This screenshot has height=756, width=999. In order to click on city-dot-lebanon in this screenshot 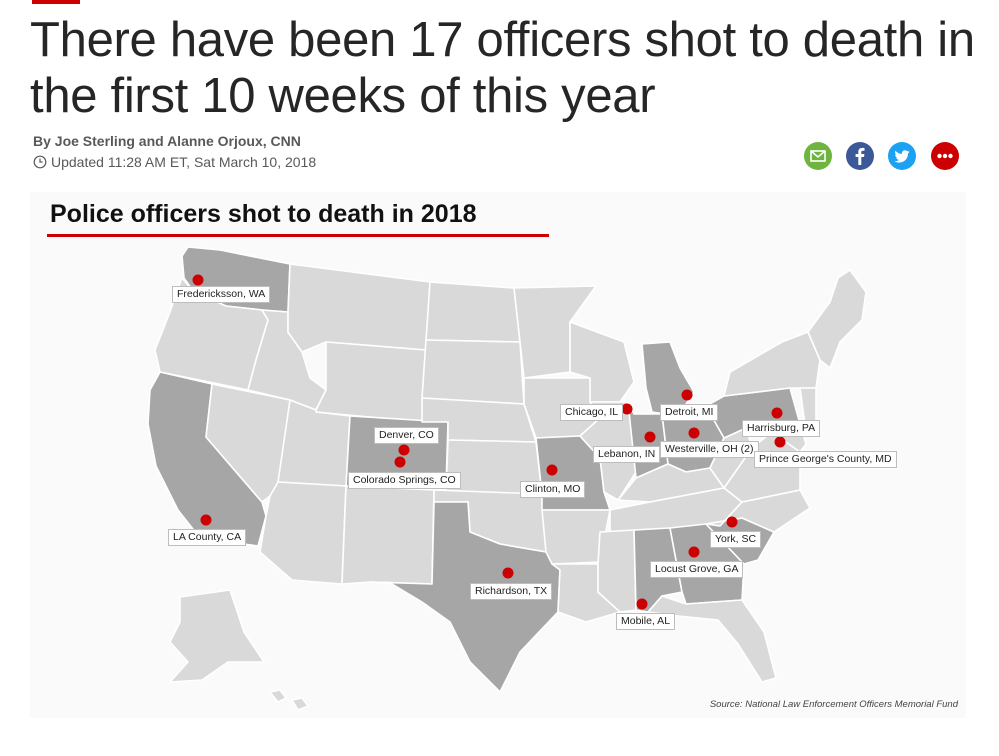, I will do `click(650, 437)`.